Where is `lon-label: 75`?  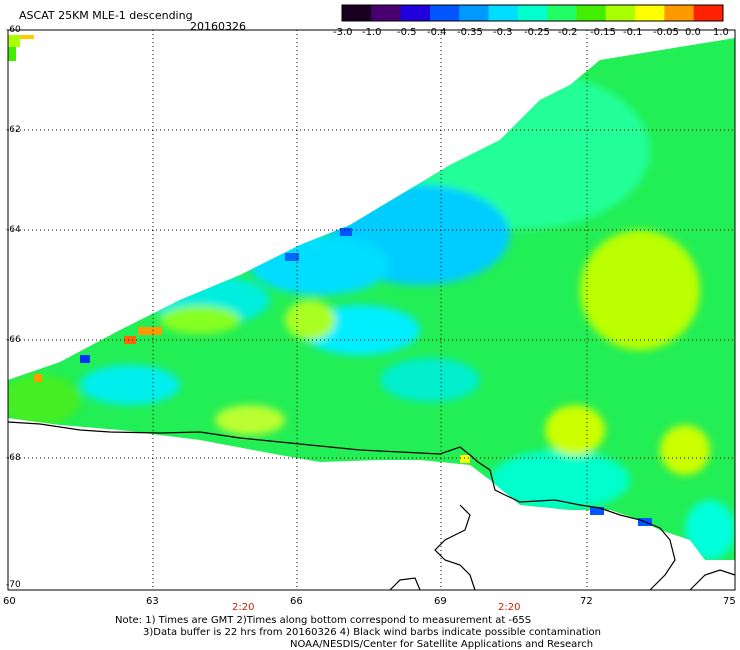
lon-label: 75 is located at coordinates (729, 601).